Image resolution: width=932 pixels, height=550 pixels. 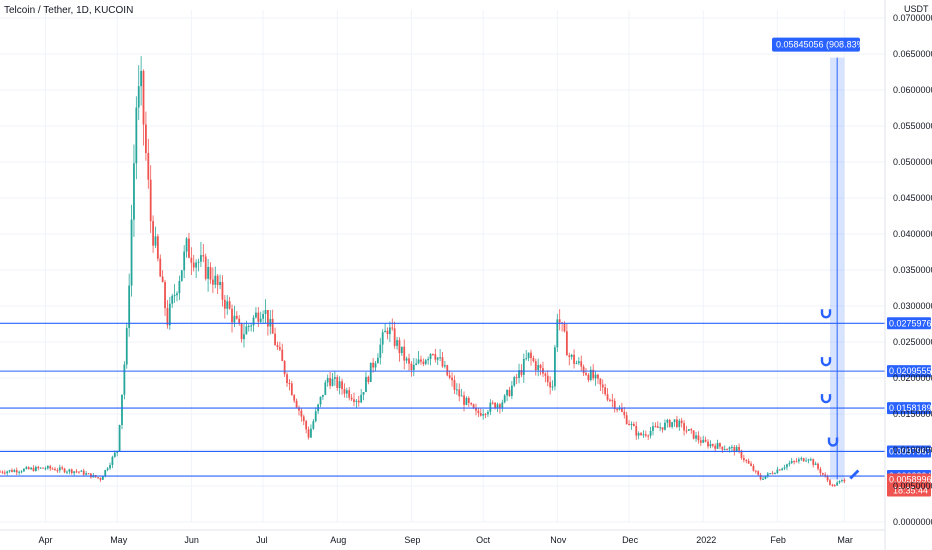 What do you see at coordinates (191, 540) in the screenshot?
I see `x-tick-label: Jun` at bounding box center [191, 540].